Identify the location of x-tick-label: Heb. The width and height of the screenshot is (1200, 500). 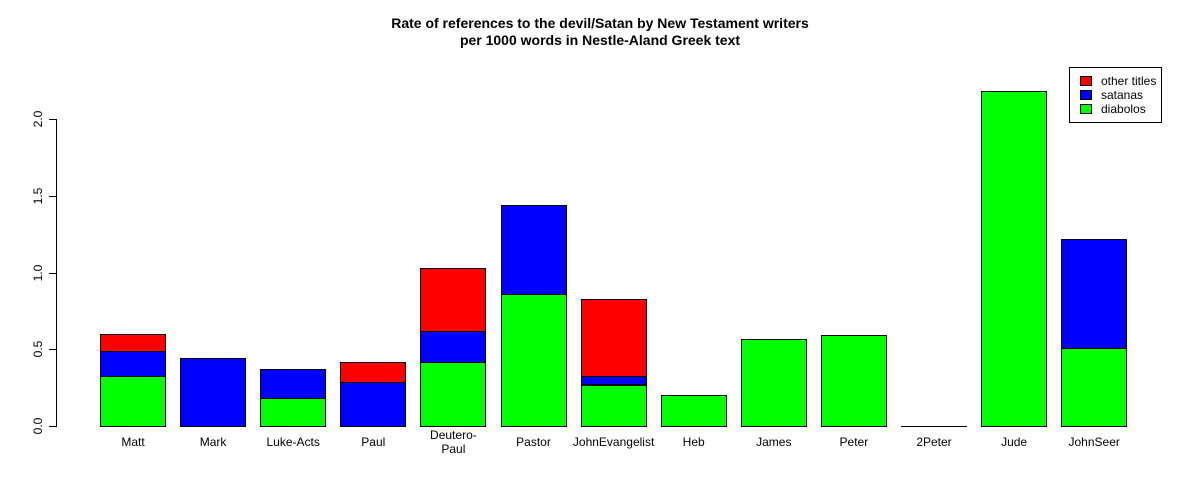
(693, 442).